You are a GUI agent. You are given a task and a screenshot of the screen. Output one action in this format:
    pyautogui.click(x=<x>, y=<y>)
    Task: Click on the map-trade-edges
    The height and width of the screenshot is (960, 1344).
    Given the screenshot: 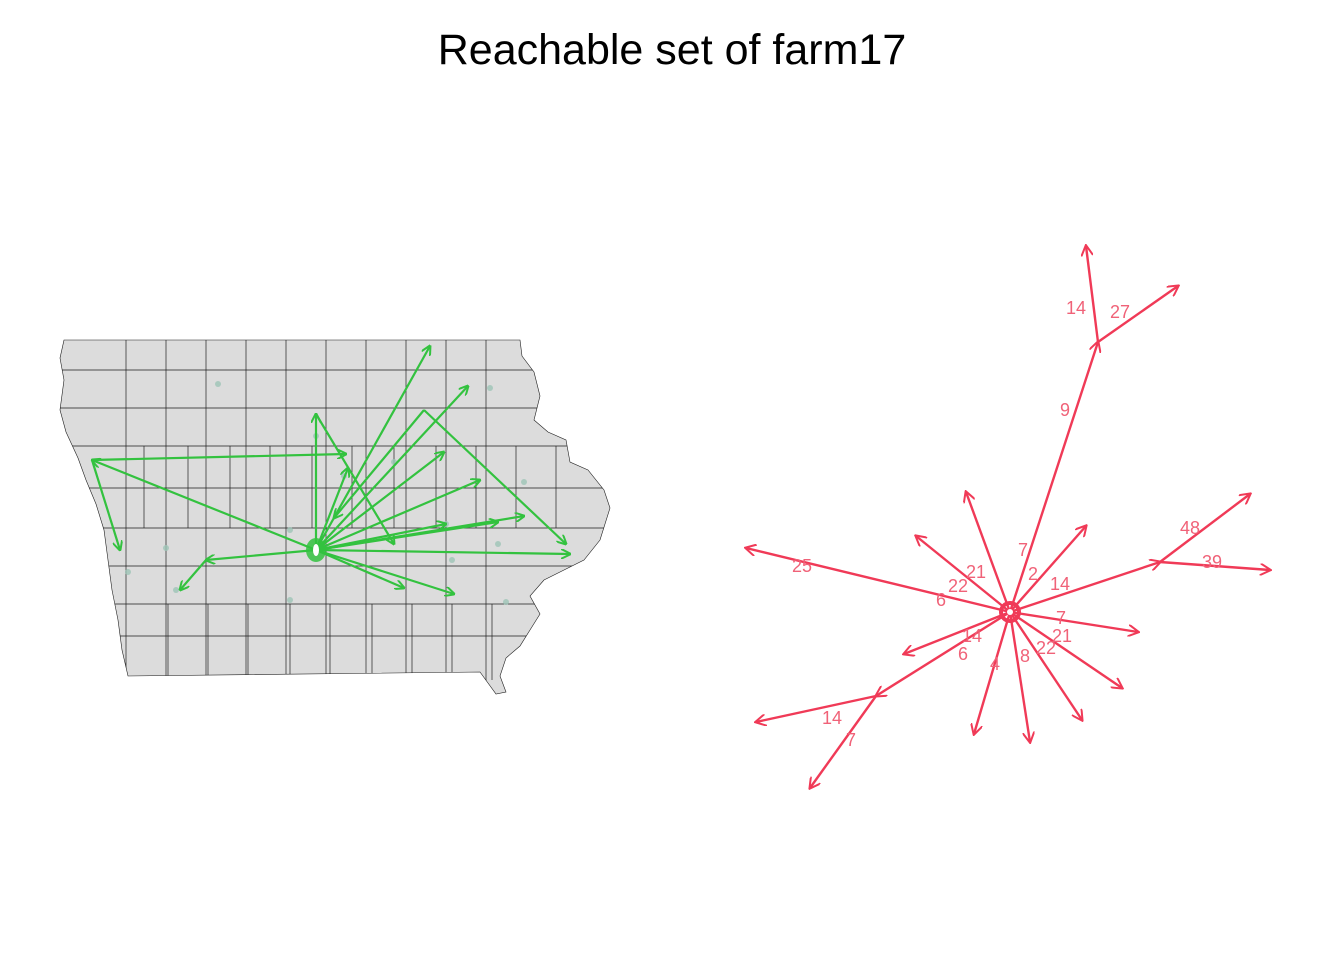 What is the action you would take?
    pyautogui.click(x=331, y=470)
    